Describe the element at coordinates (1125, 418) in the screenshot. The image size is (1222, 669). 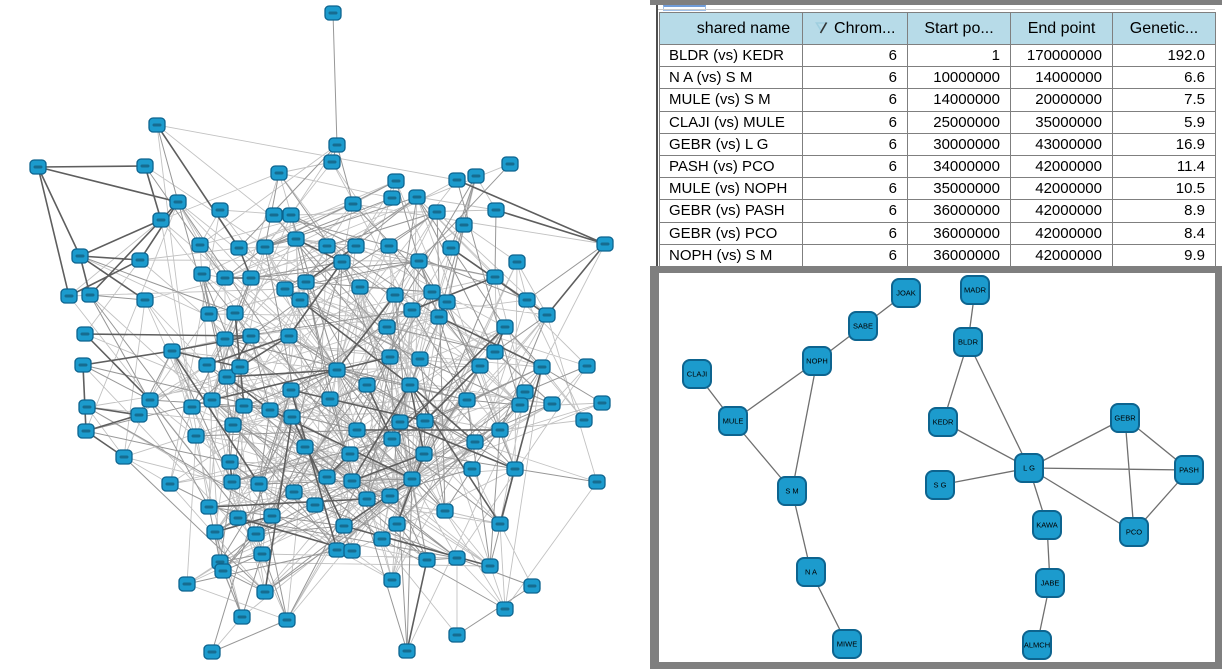
I see `svg-text: GEBR` at that location.